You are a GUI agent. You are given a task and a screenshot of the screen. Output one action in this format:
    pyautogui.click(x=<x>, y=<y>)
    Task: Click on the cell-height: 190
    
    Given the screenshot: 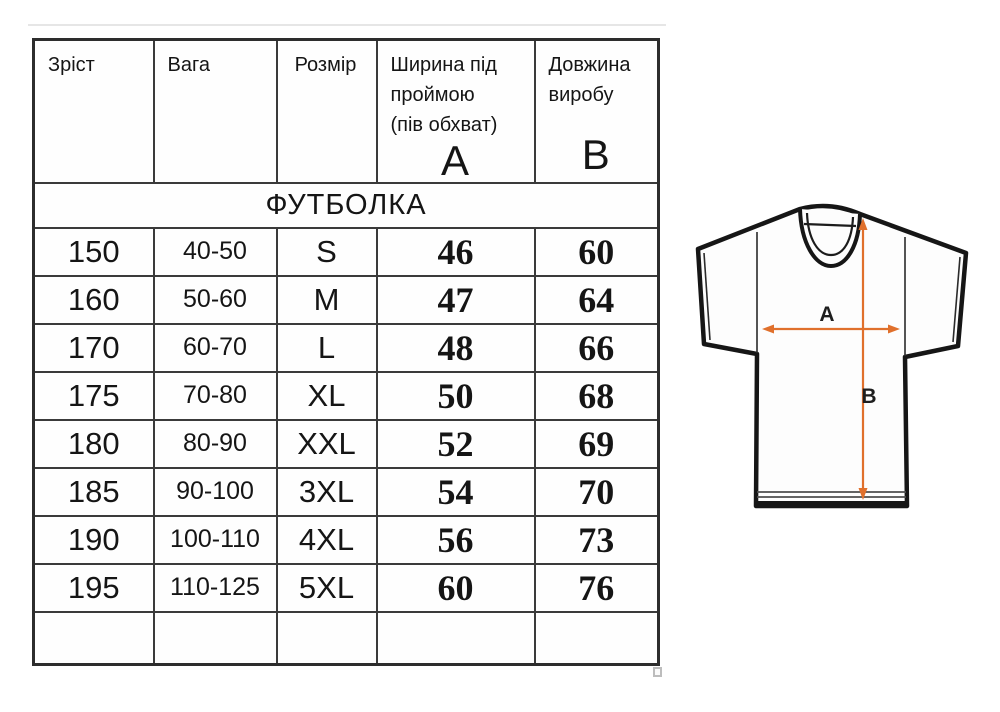 What is the action you would take?
    pyautogui.click(x=93, y=539)
    